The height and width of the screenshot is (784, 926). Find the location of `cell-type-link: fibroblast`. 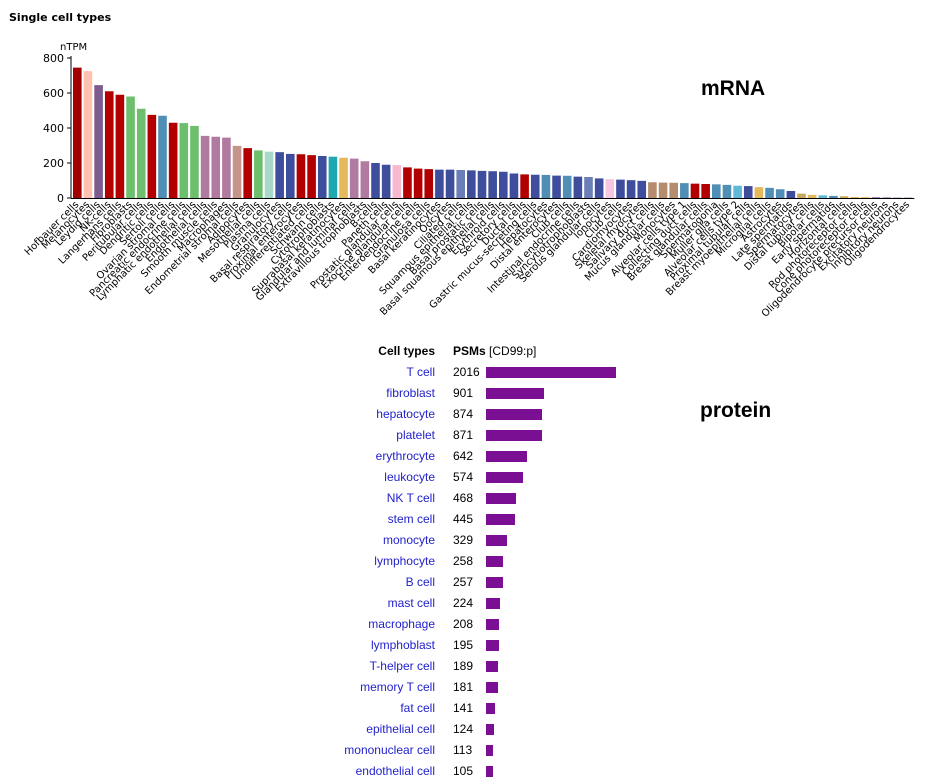

cell-type-link: fibroblast is located at coordinates (410, 393).